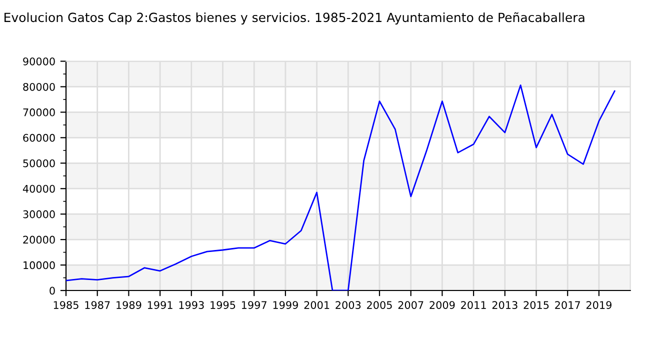  What do you see at coordinates (97, 305) in the screenshot?
I see `x-tick-label: 1987` at bounding box center [97, 305].